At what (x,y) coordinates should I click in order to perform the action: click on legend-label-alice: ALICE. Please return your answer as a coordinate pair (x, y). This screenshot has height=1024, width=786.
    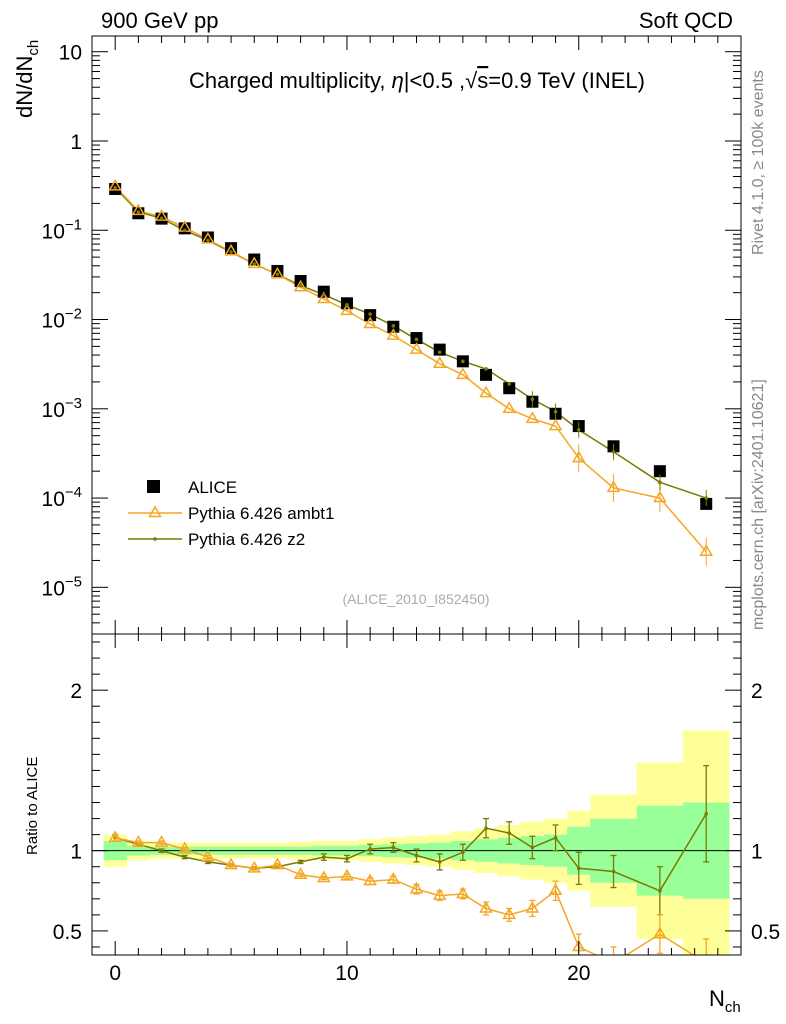
    Looking at the image, I should click on (212, 487).